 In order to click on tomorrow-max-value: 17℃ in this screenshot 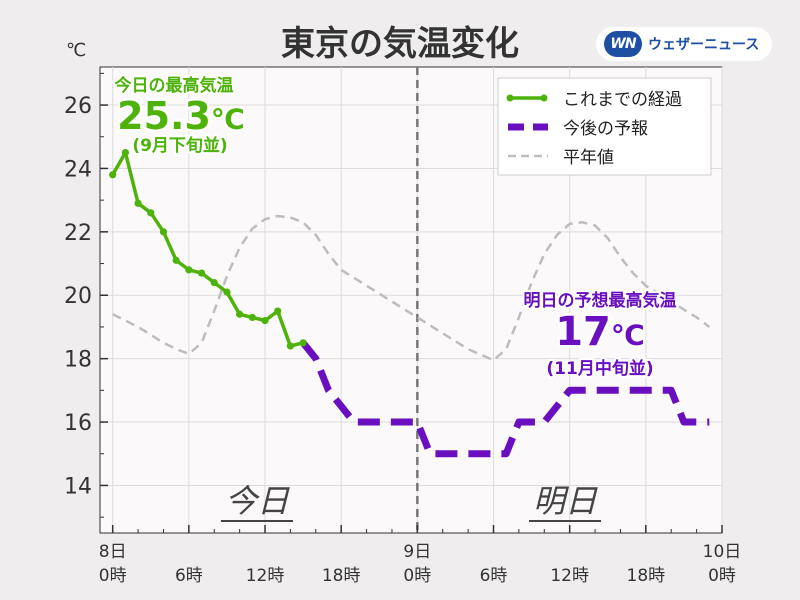, I will do `click(600, 332)`.